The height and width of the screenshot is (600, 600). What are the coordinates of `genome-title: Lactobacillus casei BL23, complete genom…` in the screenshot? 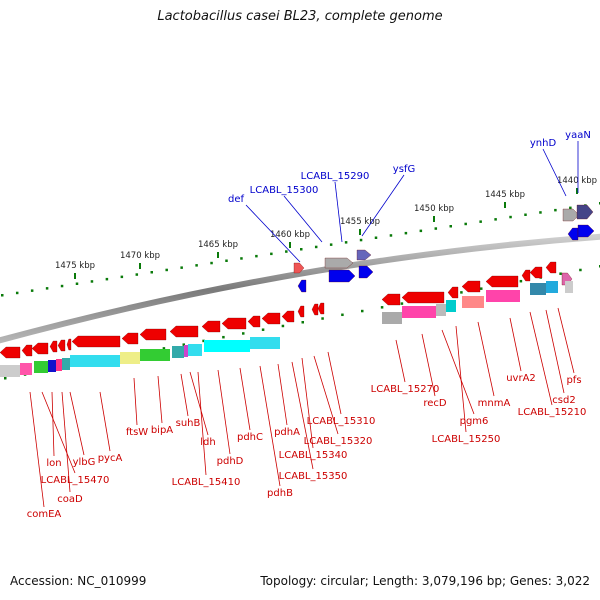 It's located at (300, 16).